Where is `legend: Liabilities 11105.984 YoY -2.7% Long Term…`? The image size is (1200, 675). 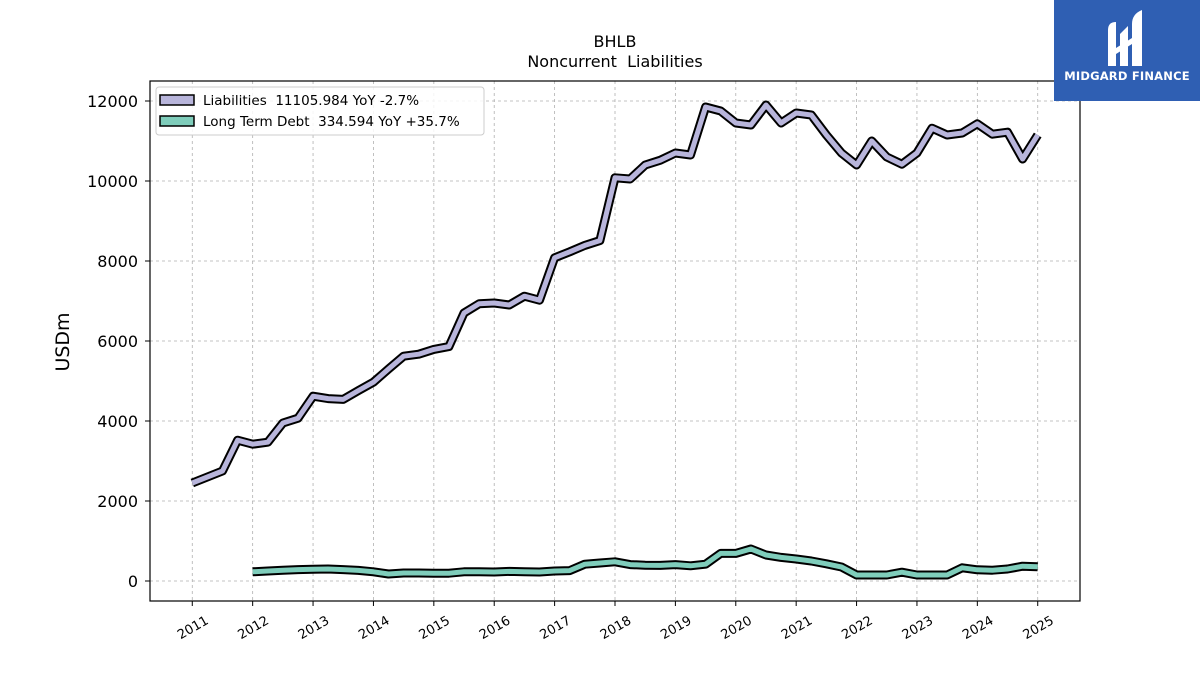 legend: Liabilities 11105.984 YoY -2.7% Long Term… is located at coordinates (320, 111).